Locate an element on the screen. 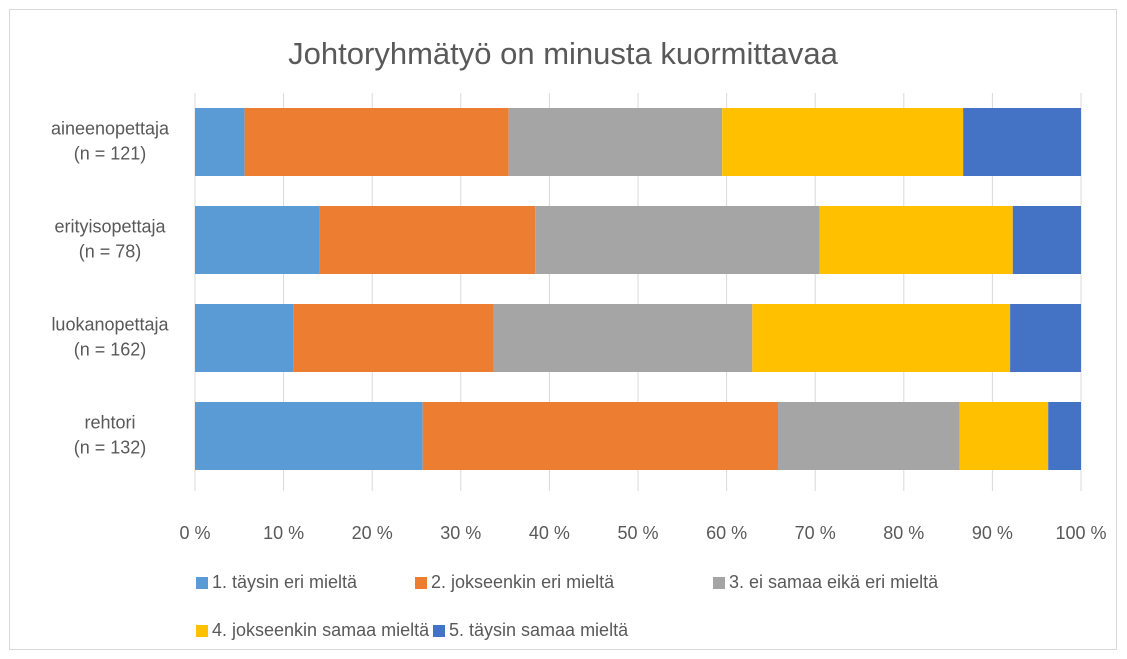  x-tick-label: 10 % is located at coordinates (283, 533).